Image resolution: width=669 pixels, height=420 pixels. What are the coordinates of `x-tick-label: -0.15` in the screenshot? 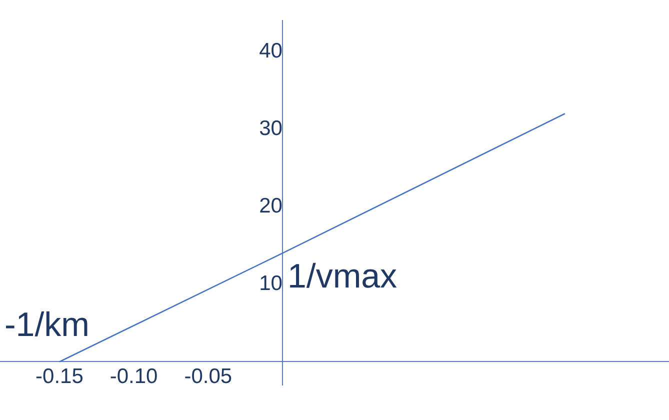 It's located at (60, 376).